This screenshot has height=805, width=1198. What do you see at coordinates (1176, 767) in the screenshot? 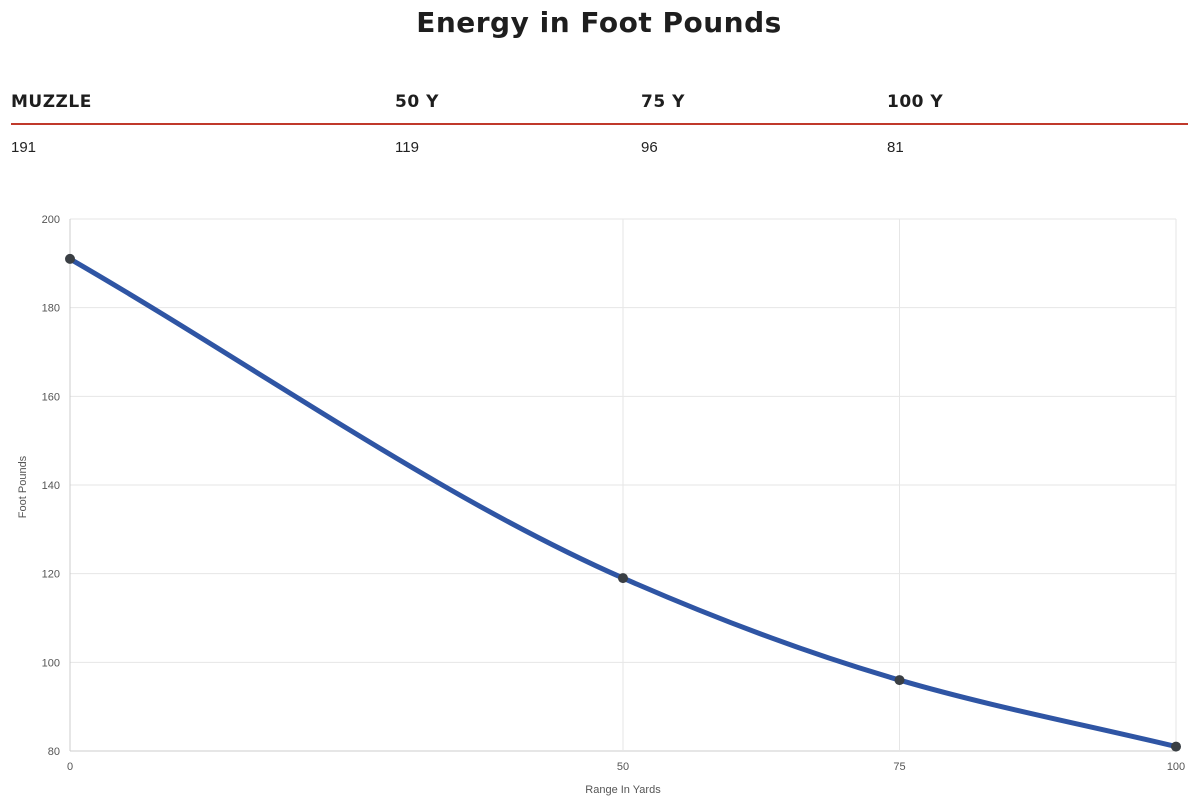
I see `x-tick-label: 100` at bounding box center [1176, 767].